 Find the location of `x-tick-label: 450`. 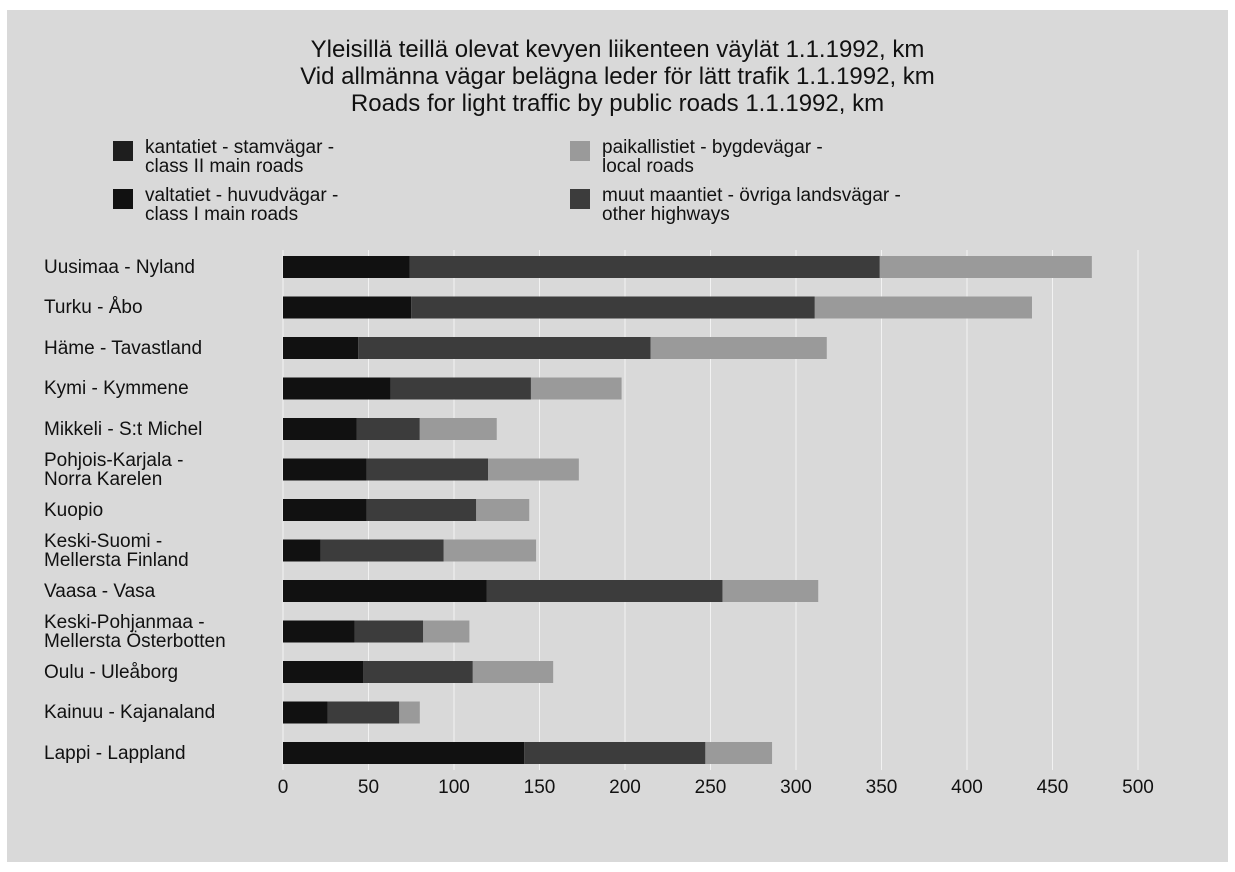

x-tick-label: 450 is located at coordinates (1053, 787).